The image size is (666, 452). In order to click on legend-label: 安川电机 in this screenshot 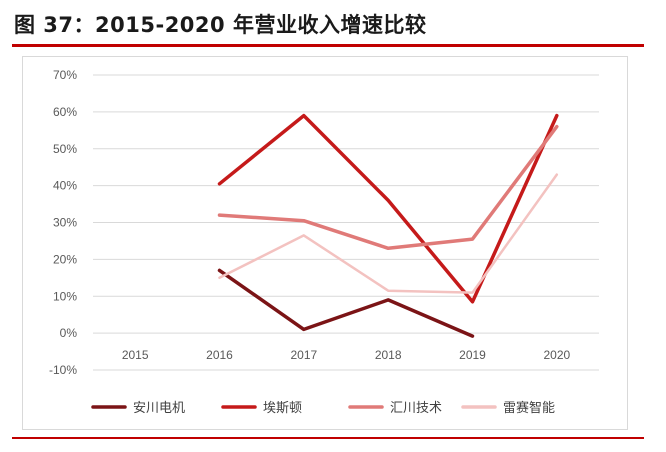, I will do `click(159, 408)`.